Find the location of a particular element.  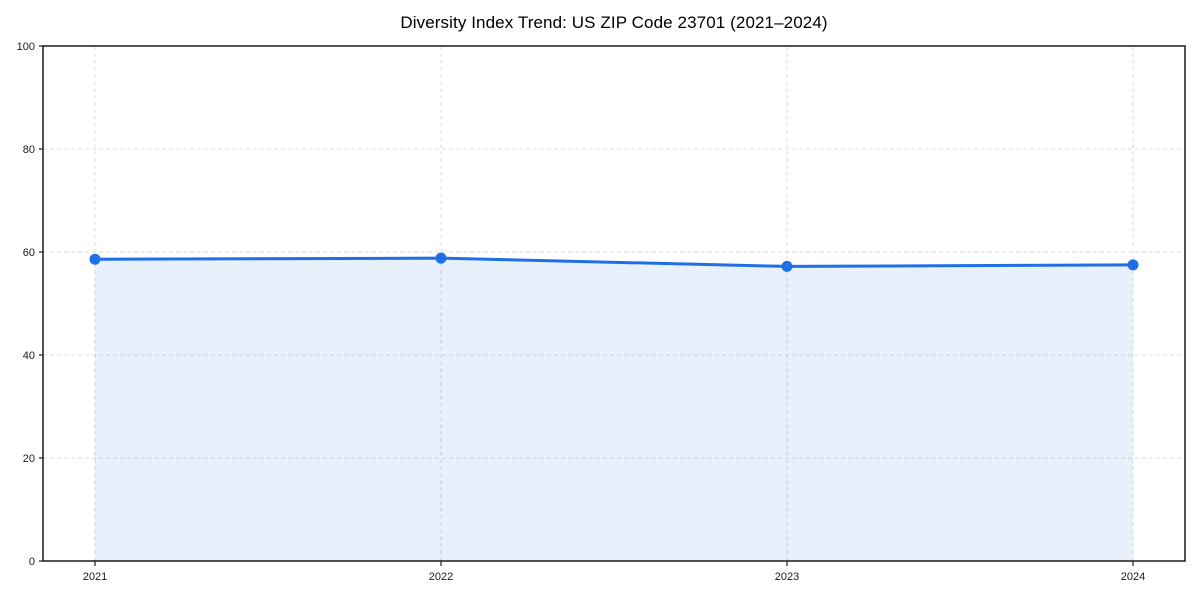

x-tick-label: 2022 is located at coordinates (441, 577).